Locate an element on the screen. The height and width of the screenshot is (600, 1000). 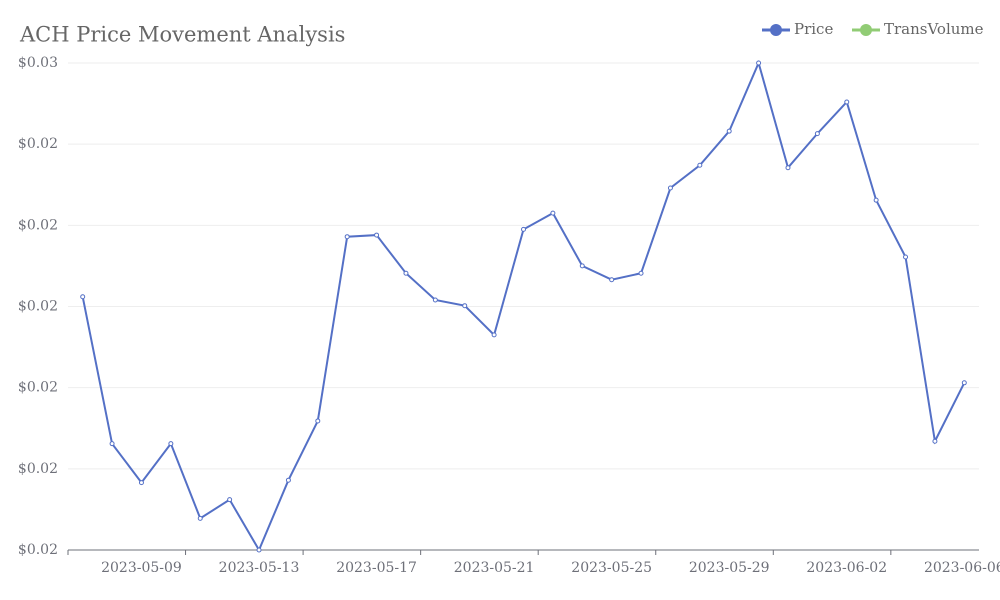
legend-label: TransVolume is located at coordinates (934, 29).